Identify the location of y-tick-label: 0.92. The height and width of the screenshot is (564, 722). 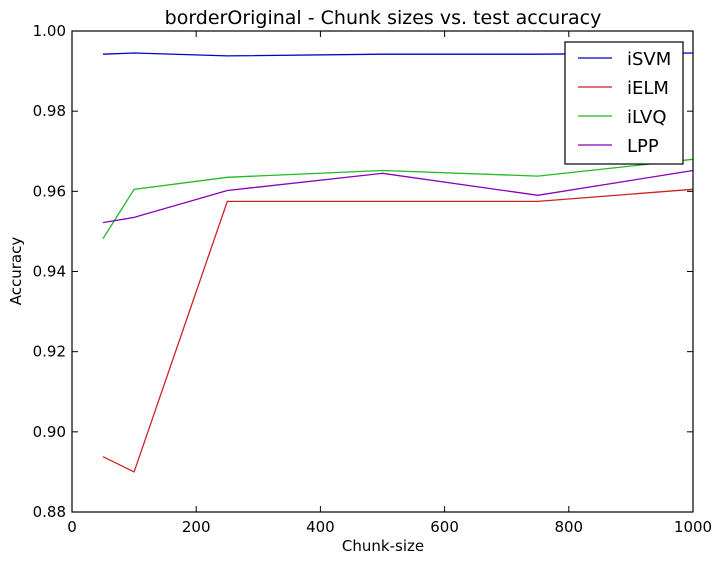
(49, 352).